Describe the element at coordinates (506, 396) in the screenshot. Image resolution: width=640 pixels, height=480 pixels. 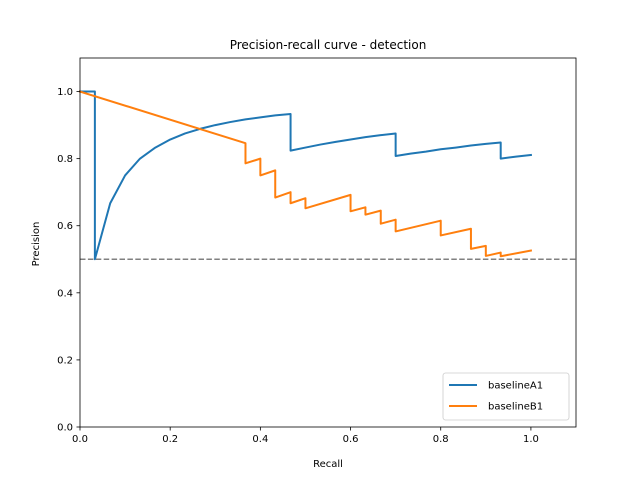
I see `legend: baselineA1 baselineB1` at that location.